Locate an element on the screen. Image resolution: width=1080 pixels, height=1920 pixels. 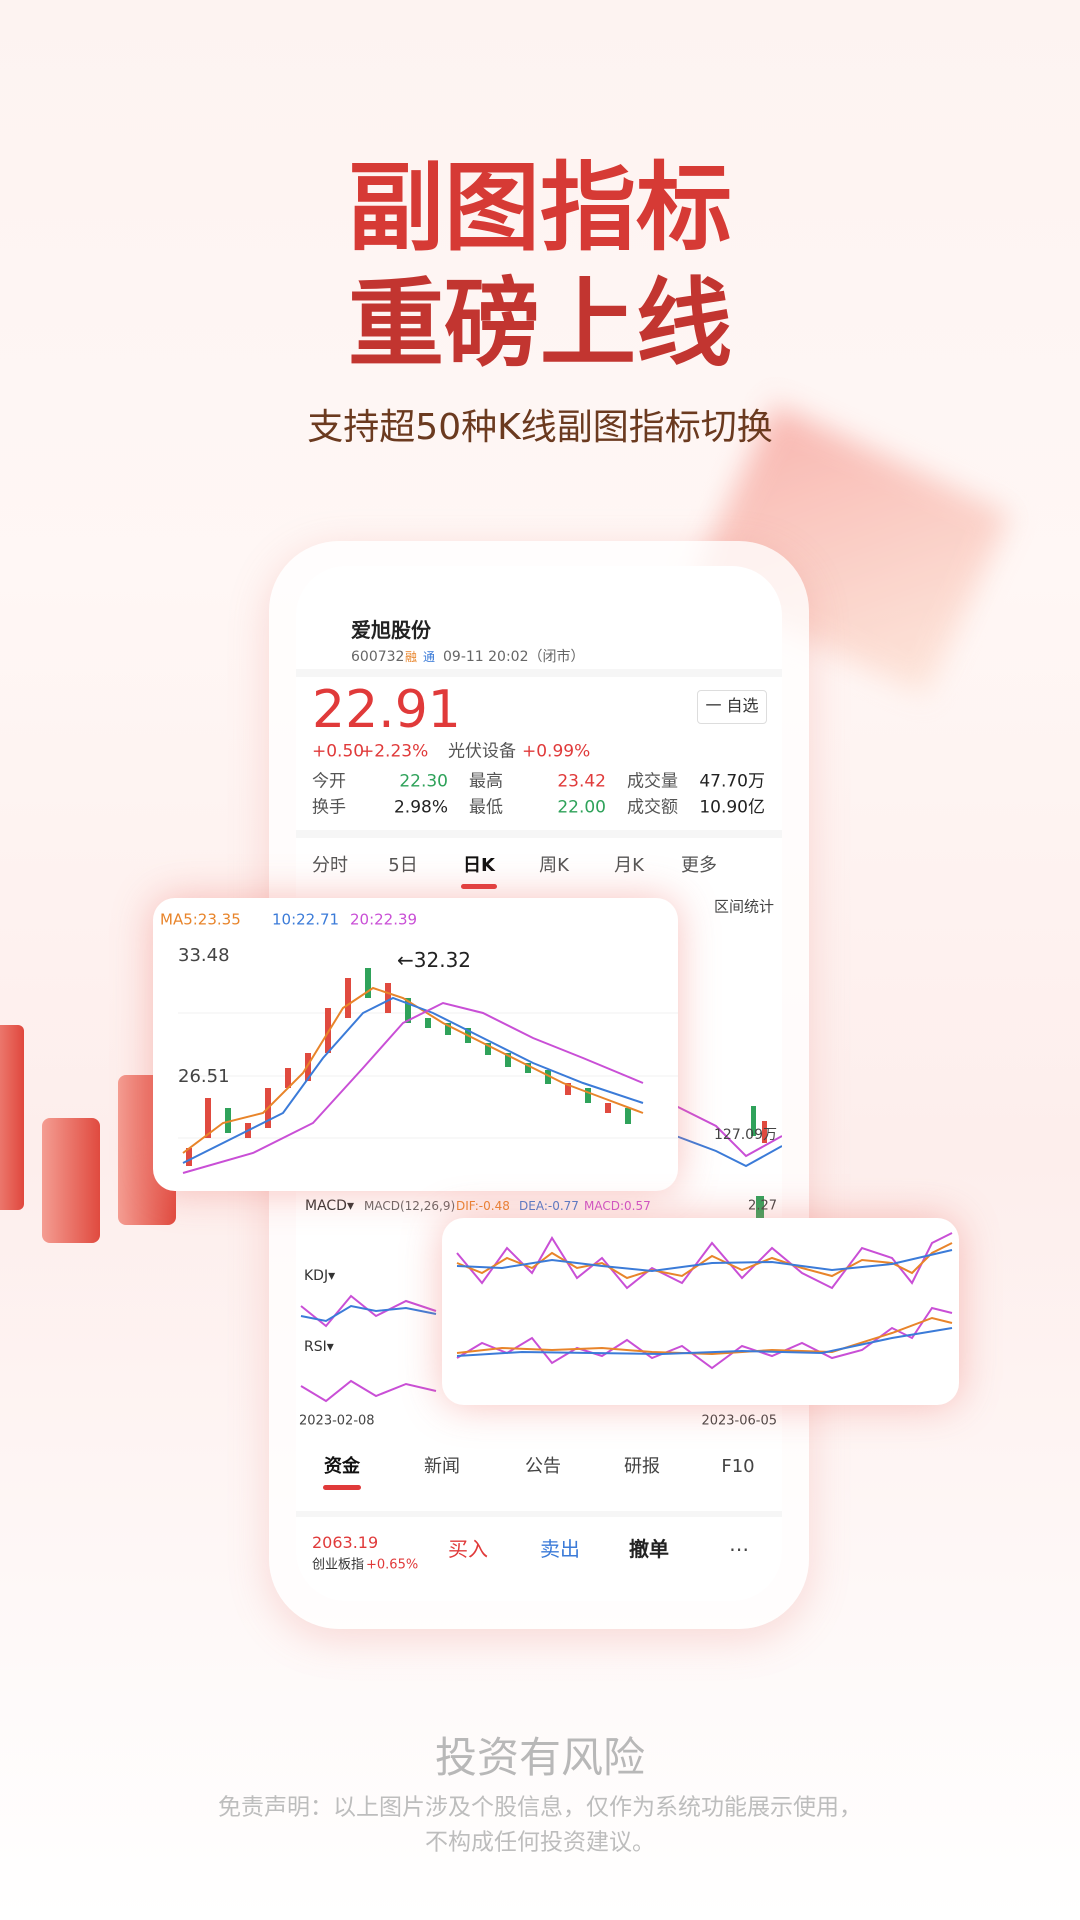
indicator-chart is located at coordinates (704, 1301).